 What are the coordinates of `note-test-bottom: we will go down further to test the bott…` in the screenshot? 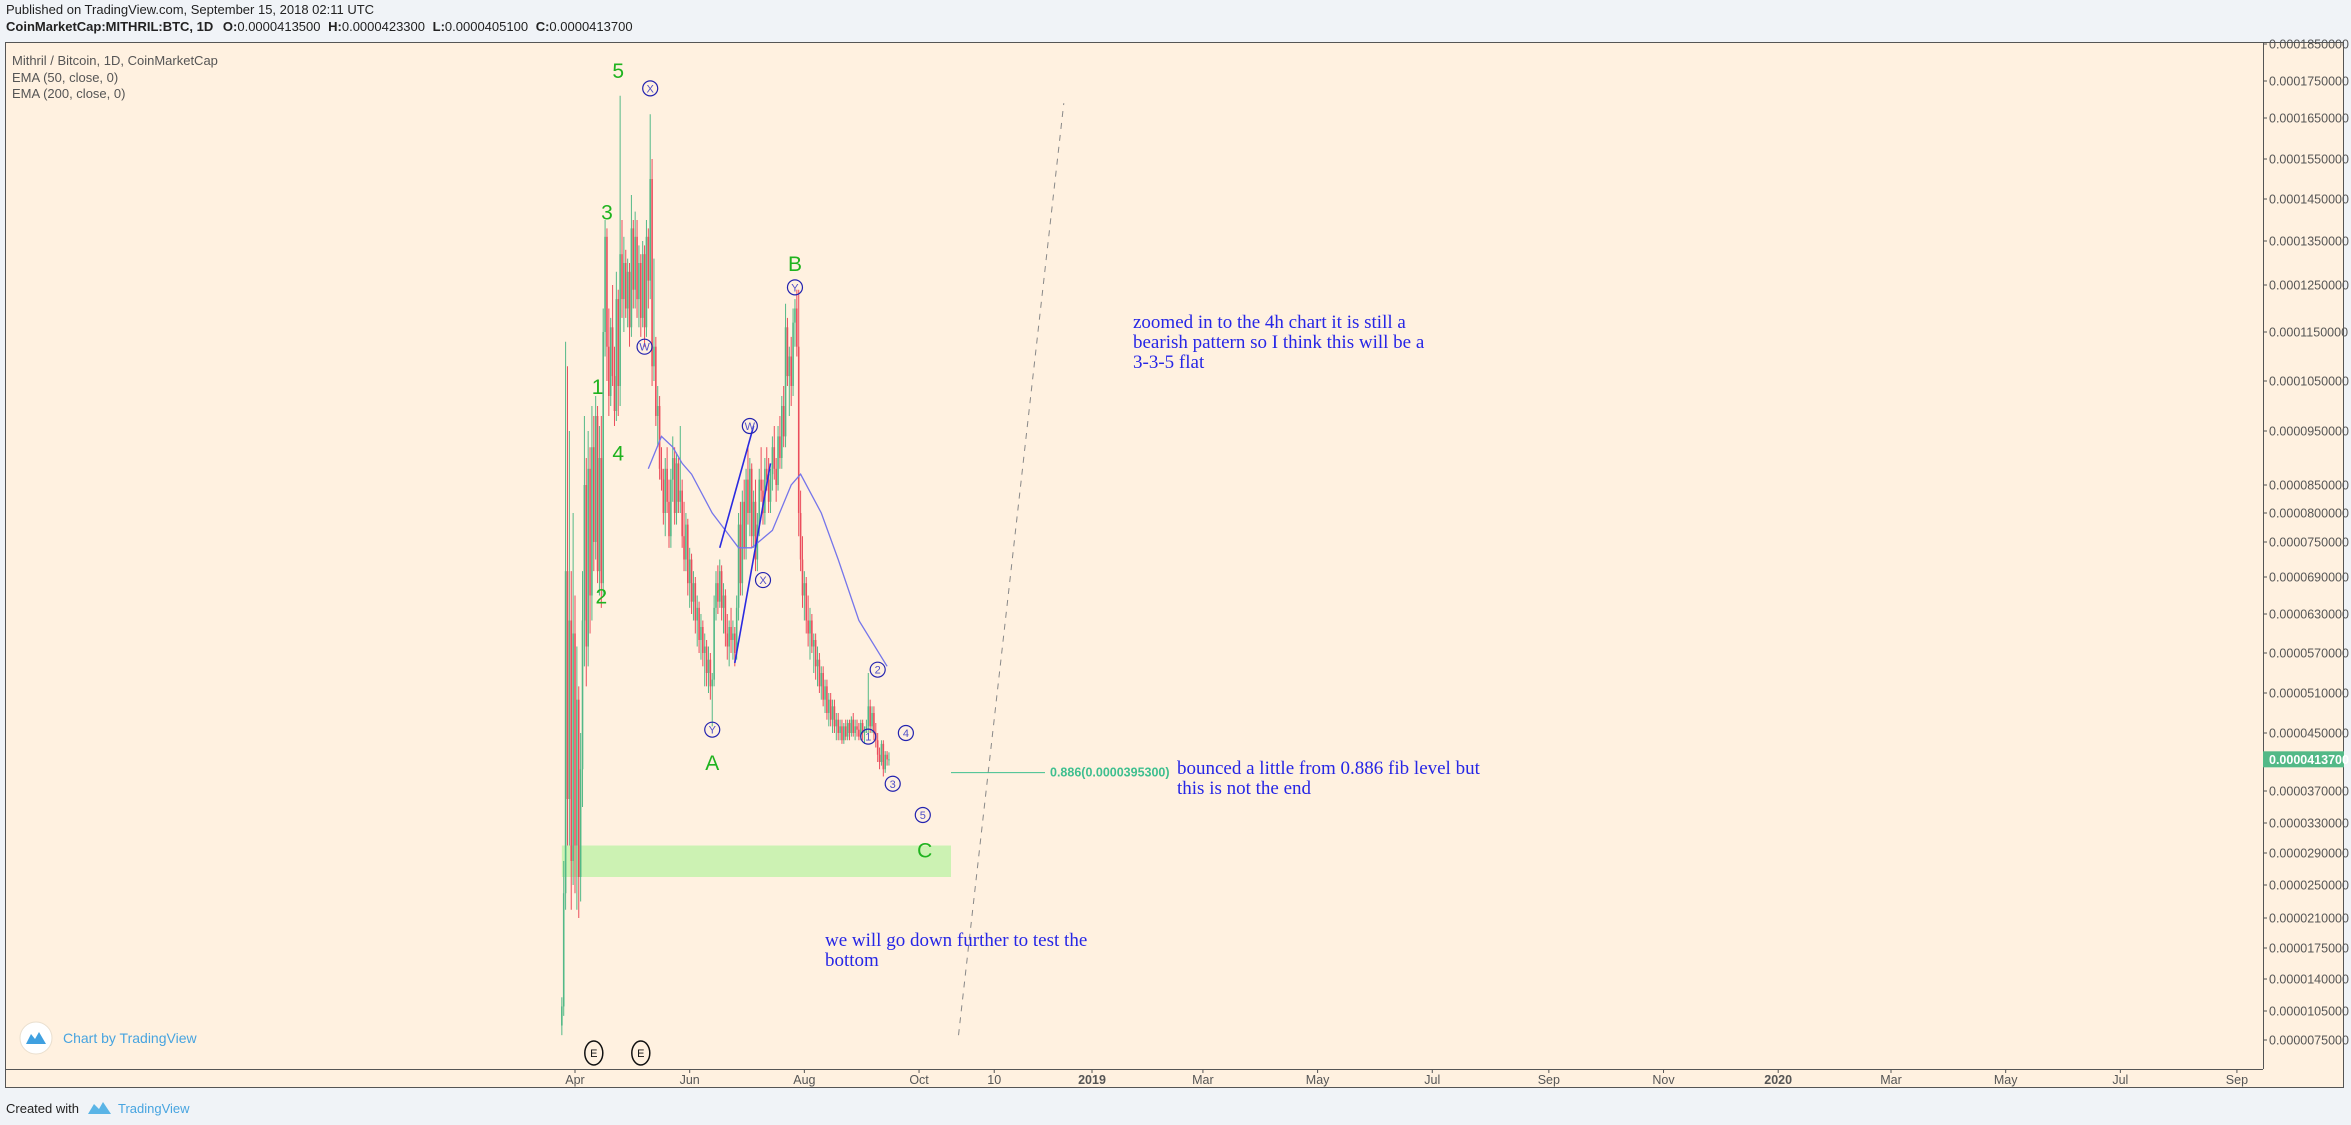 It's located at (958, 950).